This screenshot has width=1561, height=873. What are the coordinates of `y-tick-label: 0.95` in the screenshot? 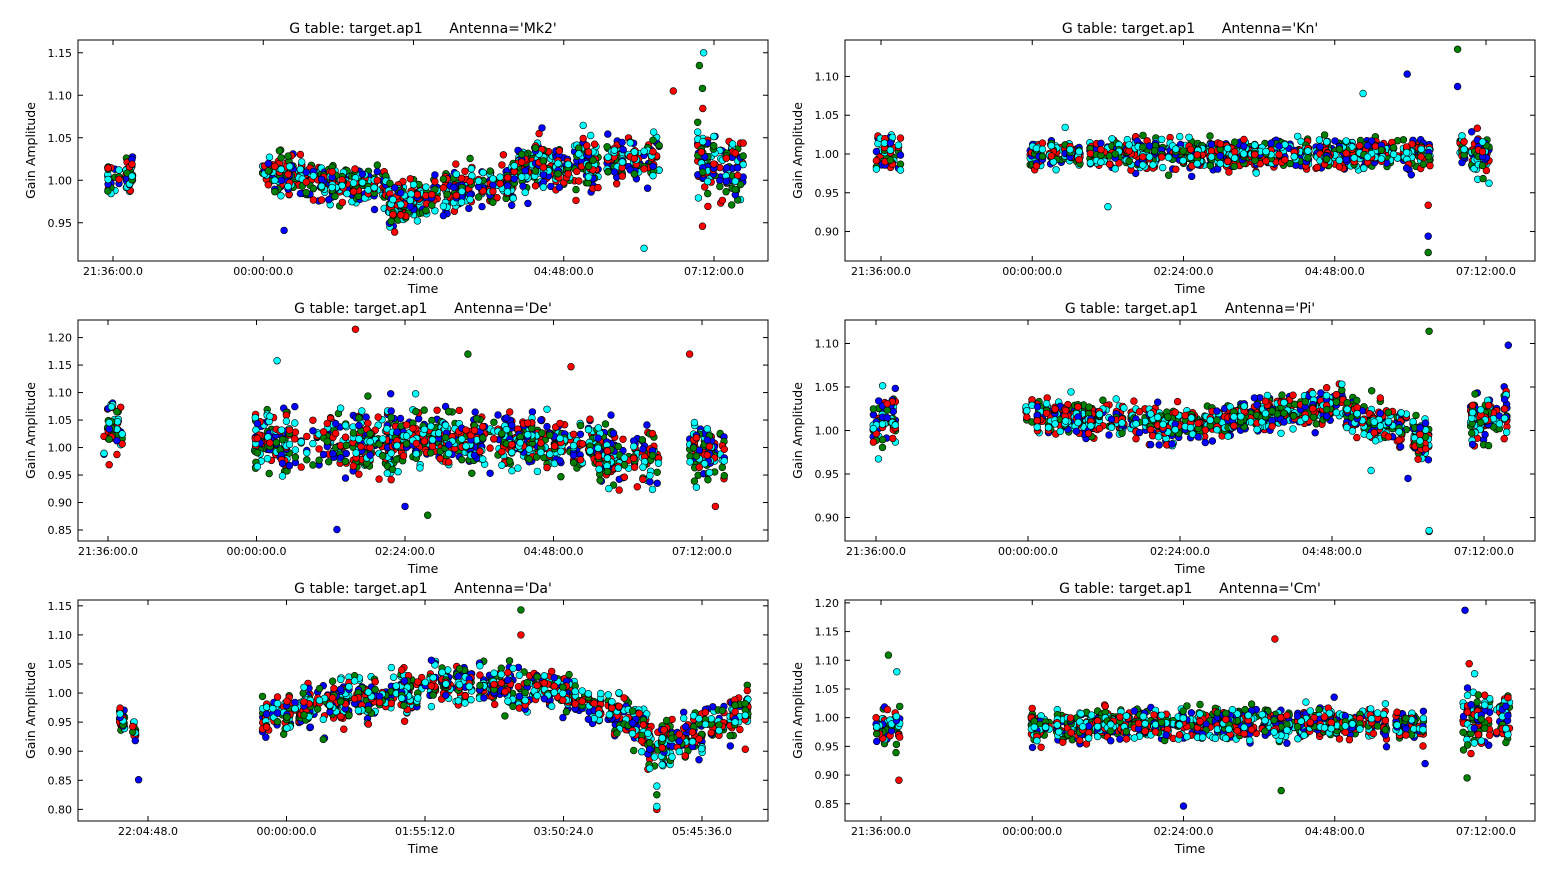 It's located at (827, 193).